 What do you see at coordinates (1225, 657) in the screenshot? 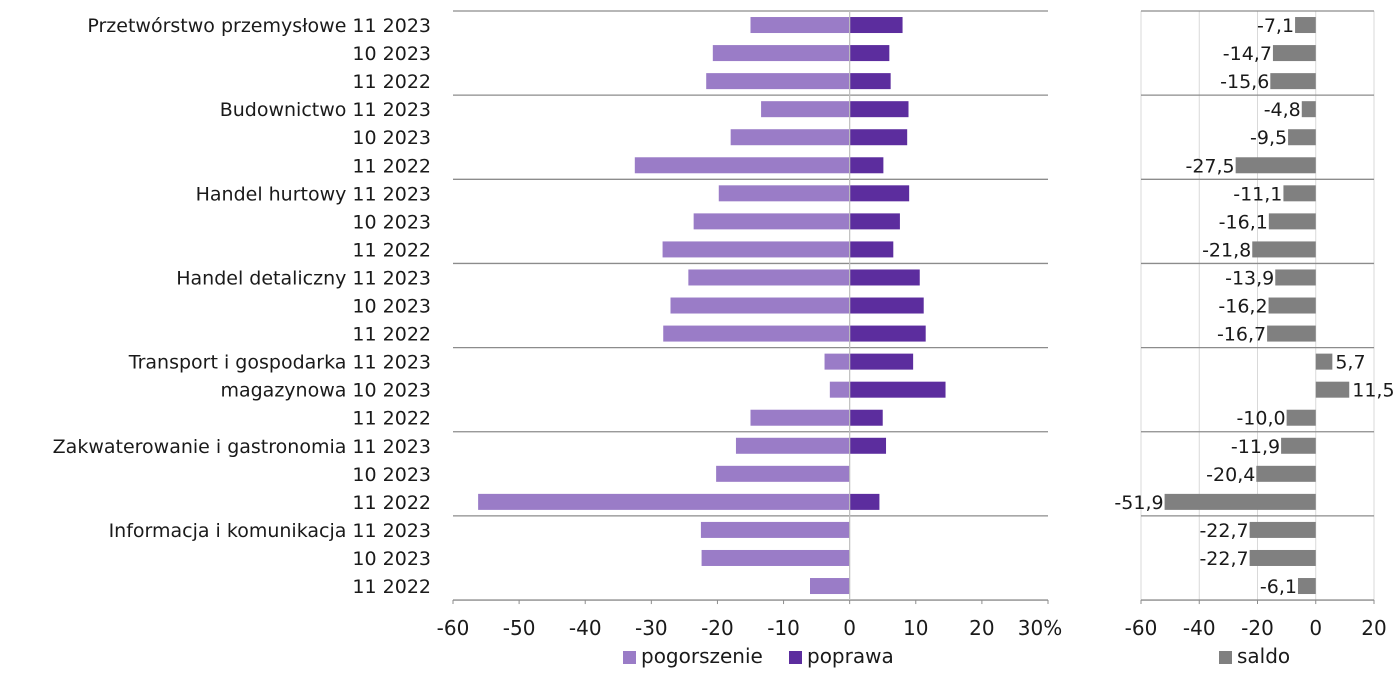
I see `legend-swatch-saldo` at bounding box center [1225, 657].